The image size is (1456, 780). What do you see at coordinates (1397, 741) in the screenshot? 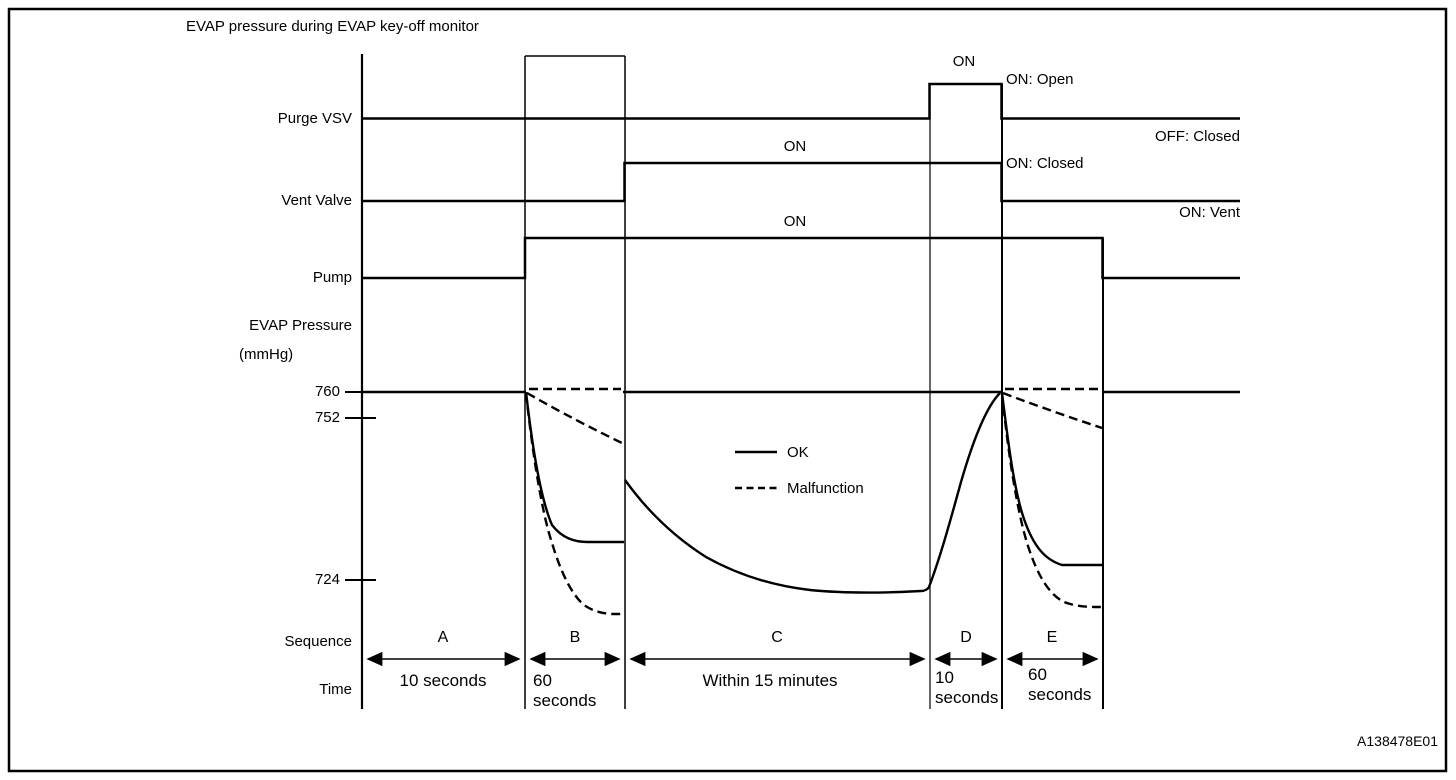
I see `figure-code: A138478E01` at bounding box center [1397, 741].